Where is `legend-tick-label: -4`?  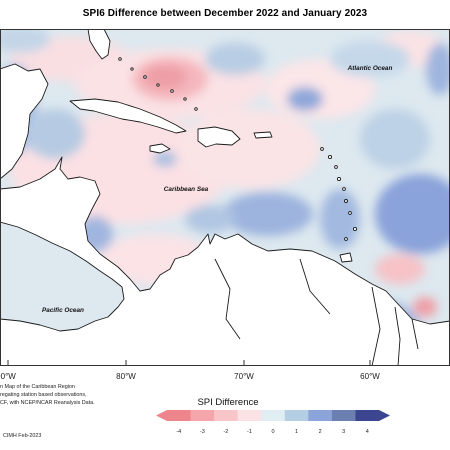 legend-tick-label: -4 is located at coordinates (178, 432).